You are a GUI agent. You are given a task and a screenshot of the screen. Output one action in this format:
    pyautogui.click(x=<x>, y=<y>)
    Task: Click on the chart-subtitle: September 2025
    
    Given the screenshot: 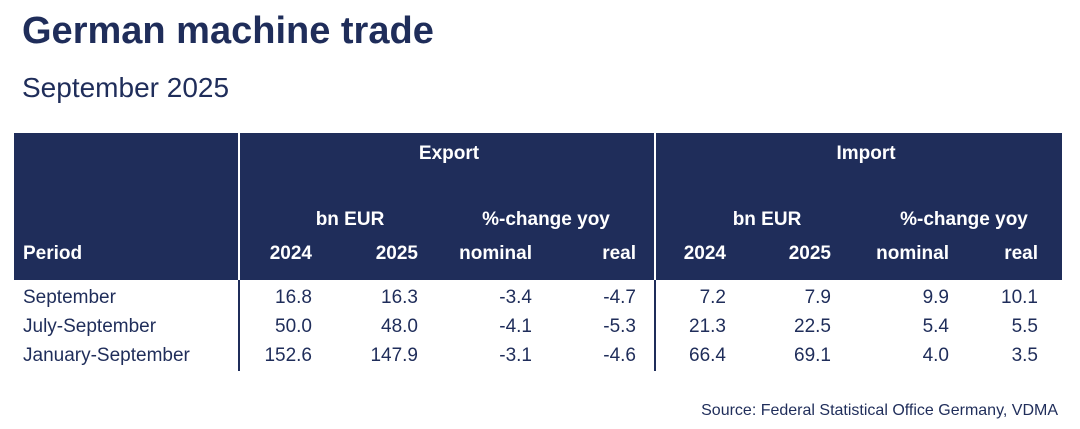 What is the action you would take?
    pyautogui.click(x=126, y=87)
    